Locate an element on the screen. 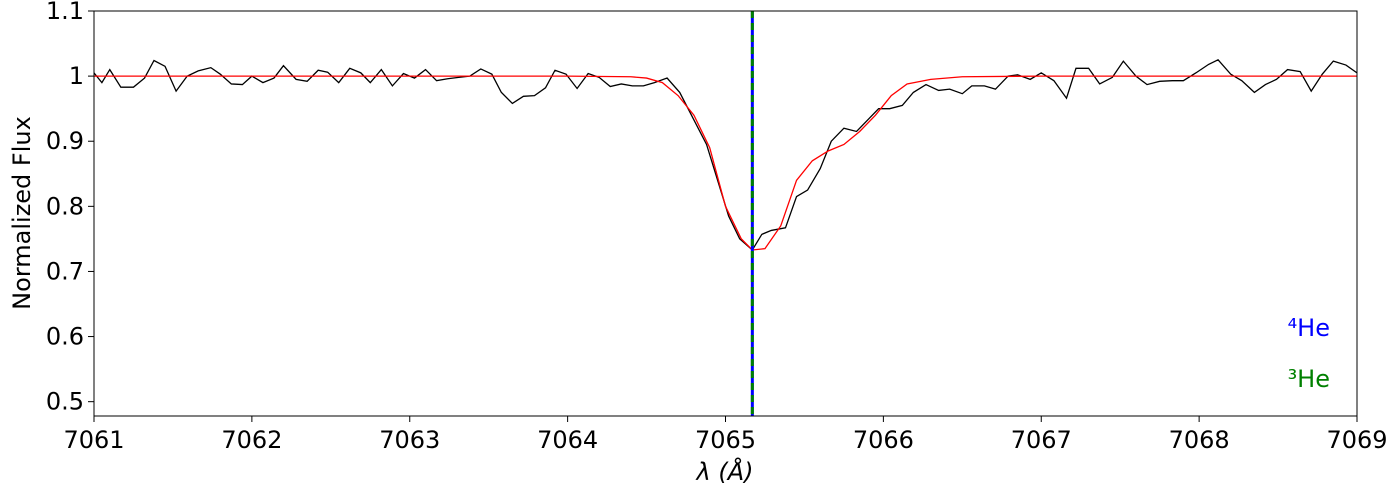 This screenshot has height=504, width=1400. y-tick-label: 1 is located at coordinates (76, 76).